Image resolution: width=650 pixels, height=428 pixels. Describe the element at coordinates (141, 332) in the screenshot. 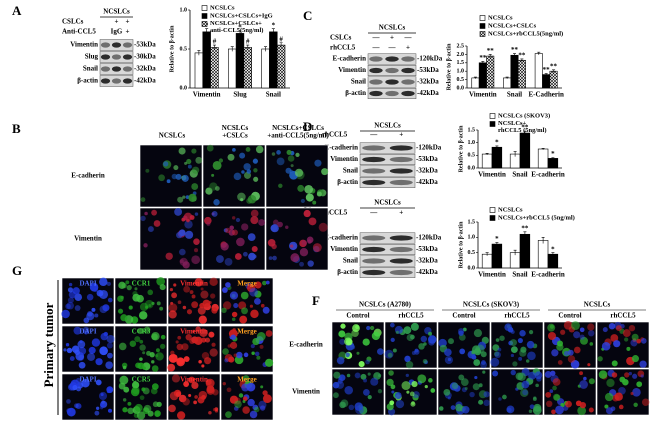

I see `stain-label: CCR3` at that location.